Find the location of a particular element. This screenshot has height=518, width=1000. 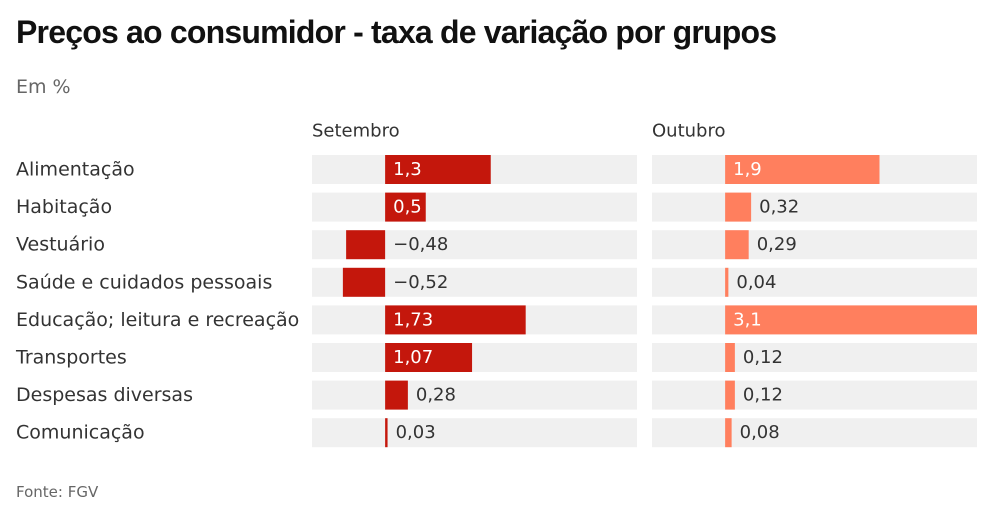

chart-subtitle: Em % is located at coordinates (43, 87).